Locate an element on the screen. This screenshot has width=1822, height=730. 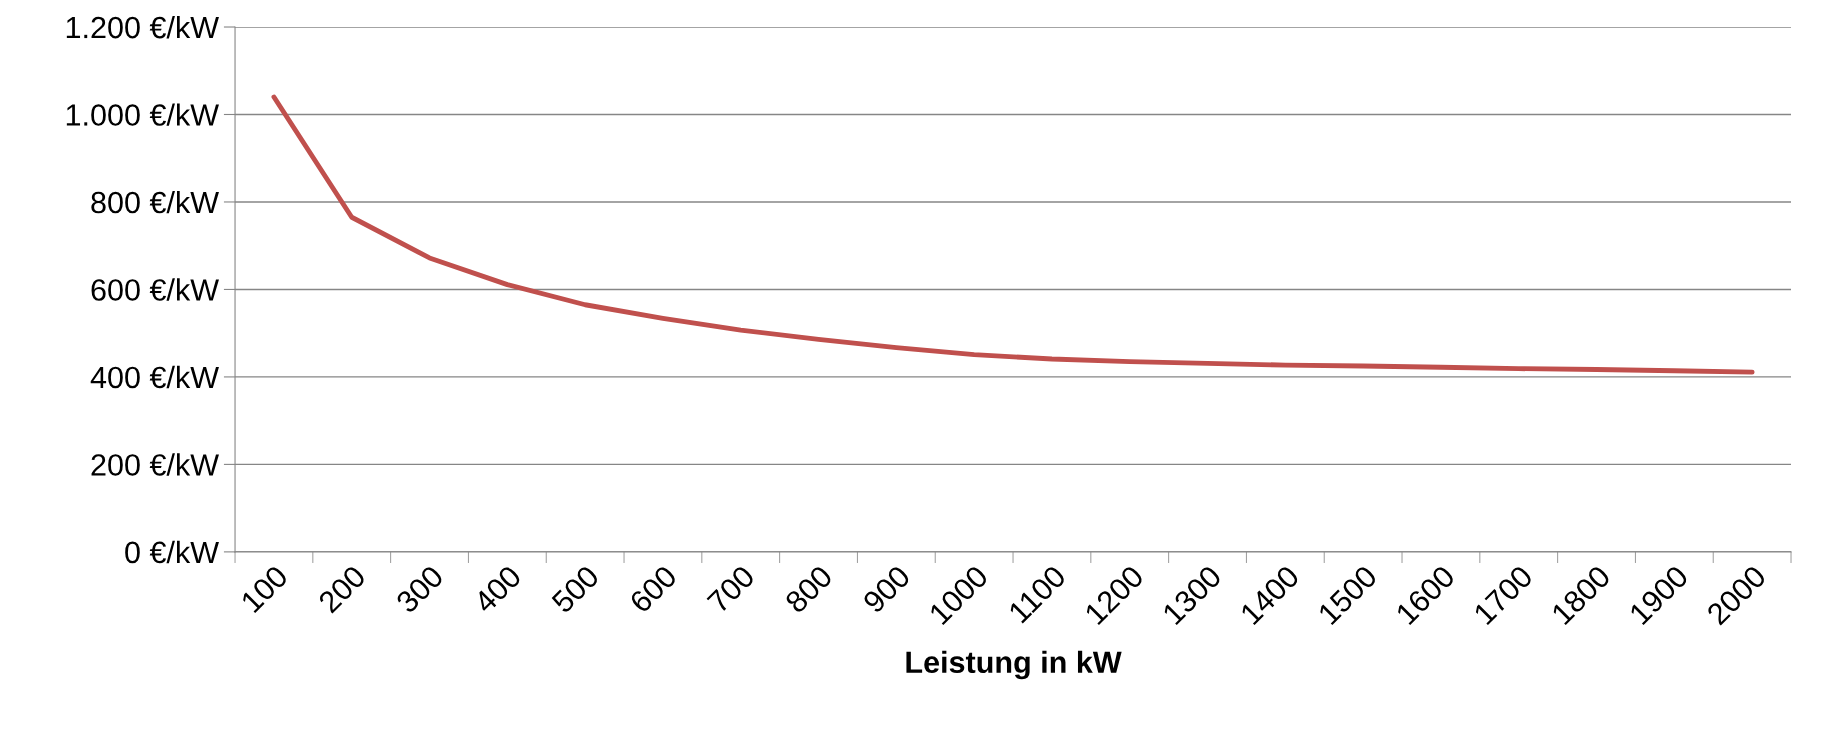
x-tick-label: 500 is located at coordinates (575, 589).